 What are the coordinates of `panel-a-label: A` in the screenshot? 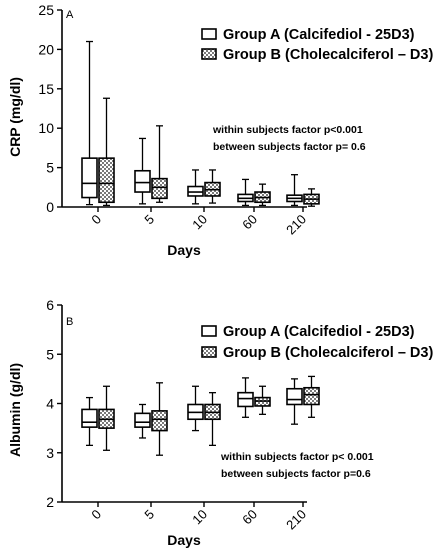 It's located at (70, 15).